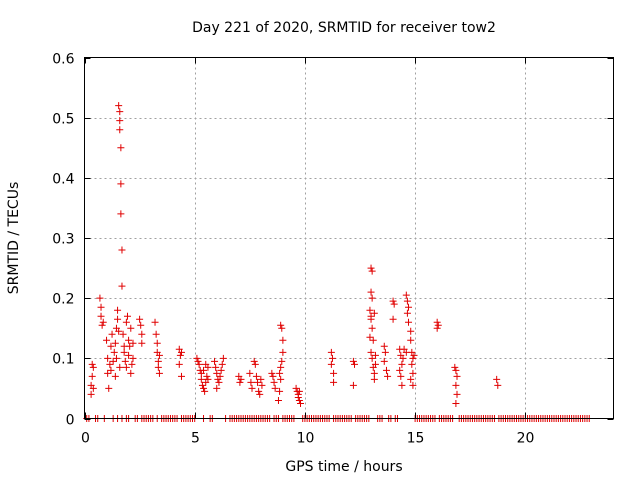 The image size is (640, 480). What do you see at coordinates (14, 238) in the screenshot?
I see `y-axis-label: SRMTID / TECUs` at bounding box center [14, 238].